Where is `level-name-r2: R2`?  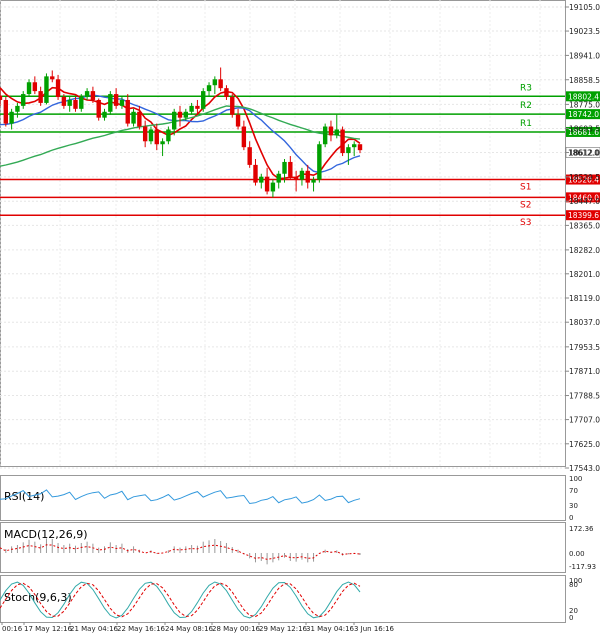
level-name-r2: R2 is located at coordinates (526, 106).